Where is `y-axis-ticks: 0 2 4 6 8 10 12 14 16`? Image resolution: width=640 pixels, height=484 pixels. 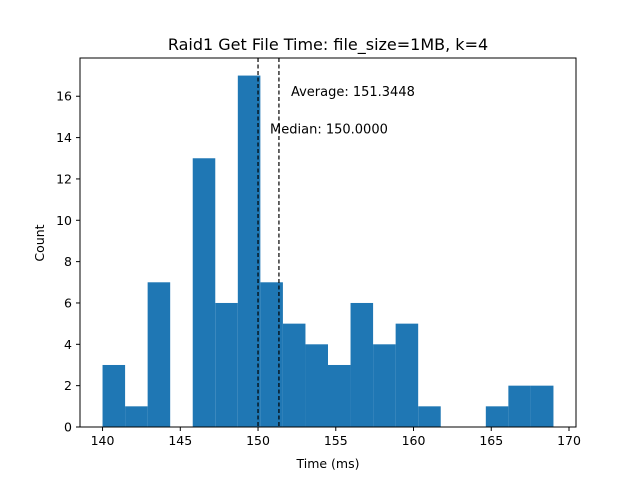 y-axis-ticks: 0 2 4 6 8 10 12 14 16 is located at coordinates (68, 262).